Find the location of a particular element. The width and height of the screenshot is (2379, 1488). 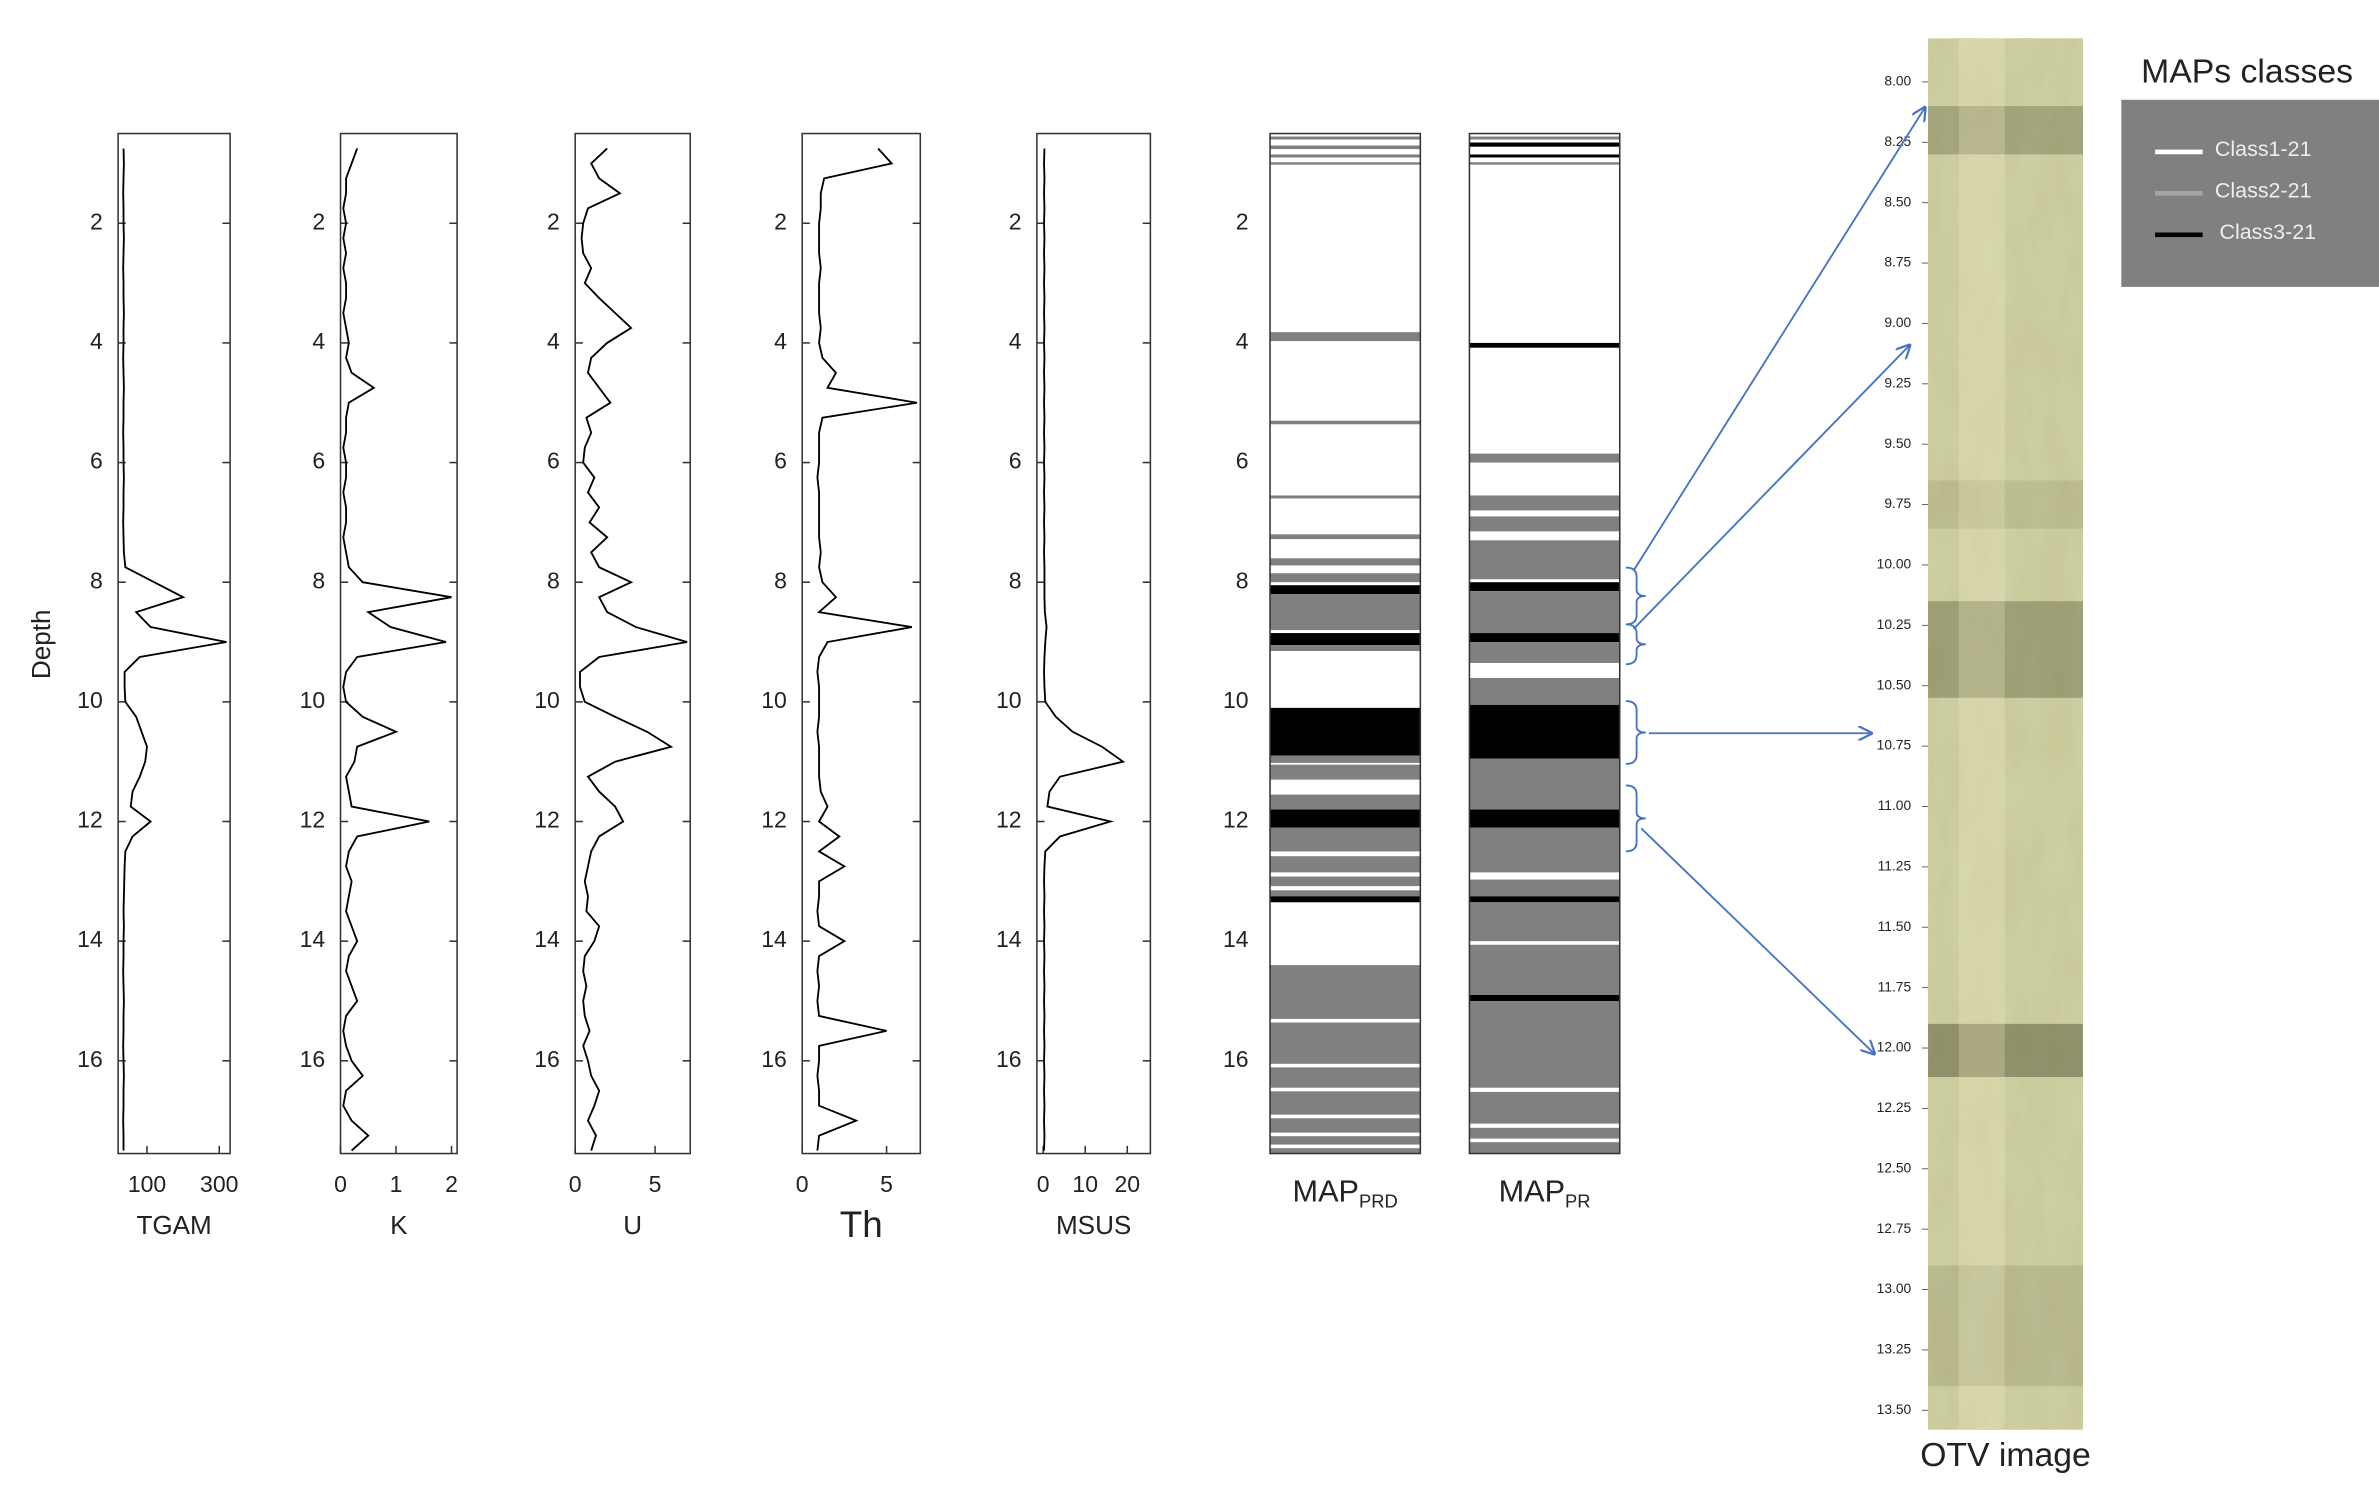

x-axis-label: U is located at coordinates (632, 1225).